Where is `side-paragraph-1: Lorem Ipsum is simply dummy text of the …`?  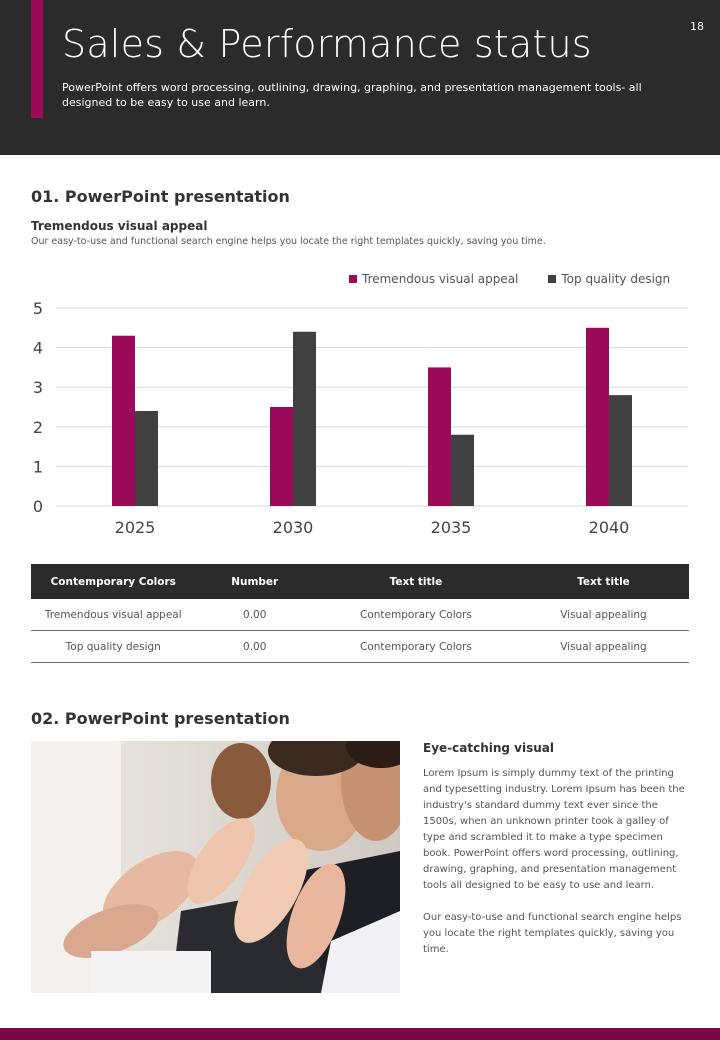
side-paragraph-1: Lorem Ipsum is simply dummy text of the … is located at coordinates (554, 829).